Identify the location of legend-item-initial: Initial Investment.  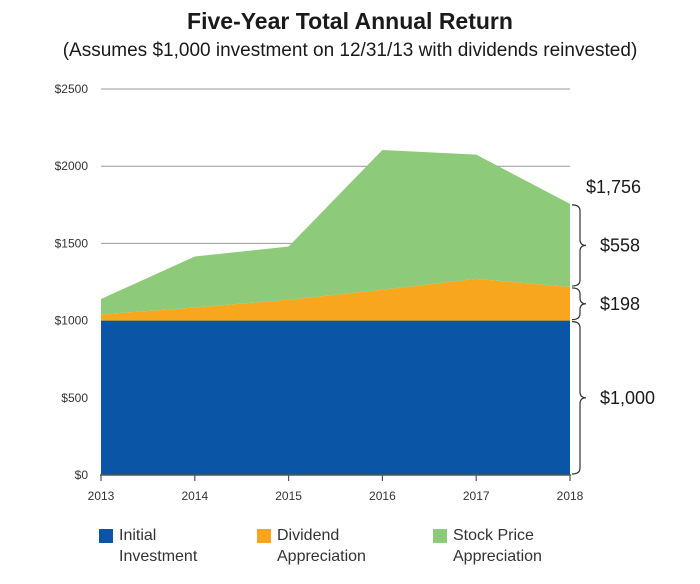
(148, 546).